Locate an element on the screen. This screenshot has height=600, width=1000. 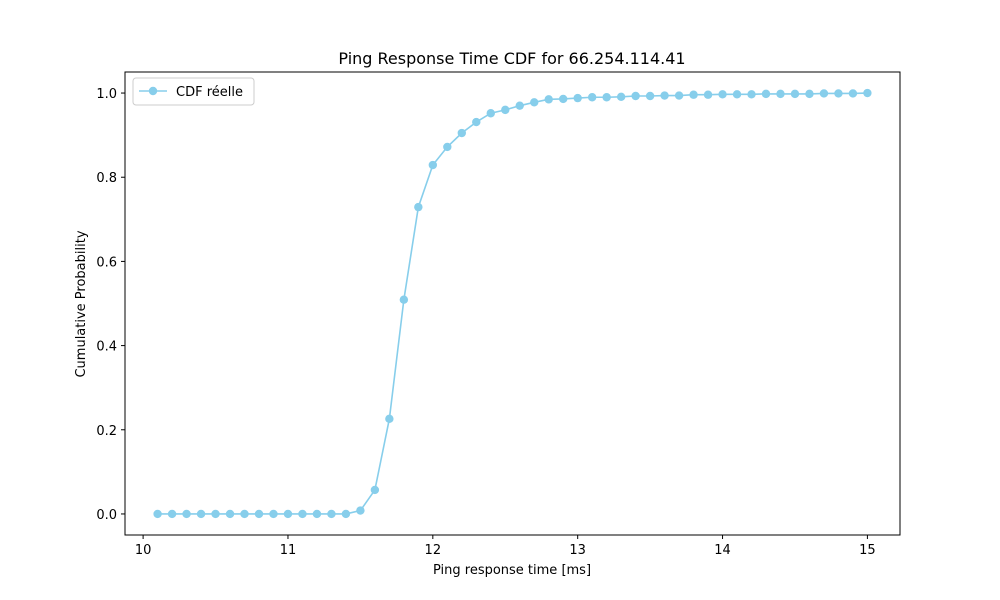
y-tick-label: 1.0 is located at coordinates (106, 94).